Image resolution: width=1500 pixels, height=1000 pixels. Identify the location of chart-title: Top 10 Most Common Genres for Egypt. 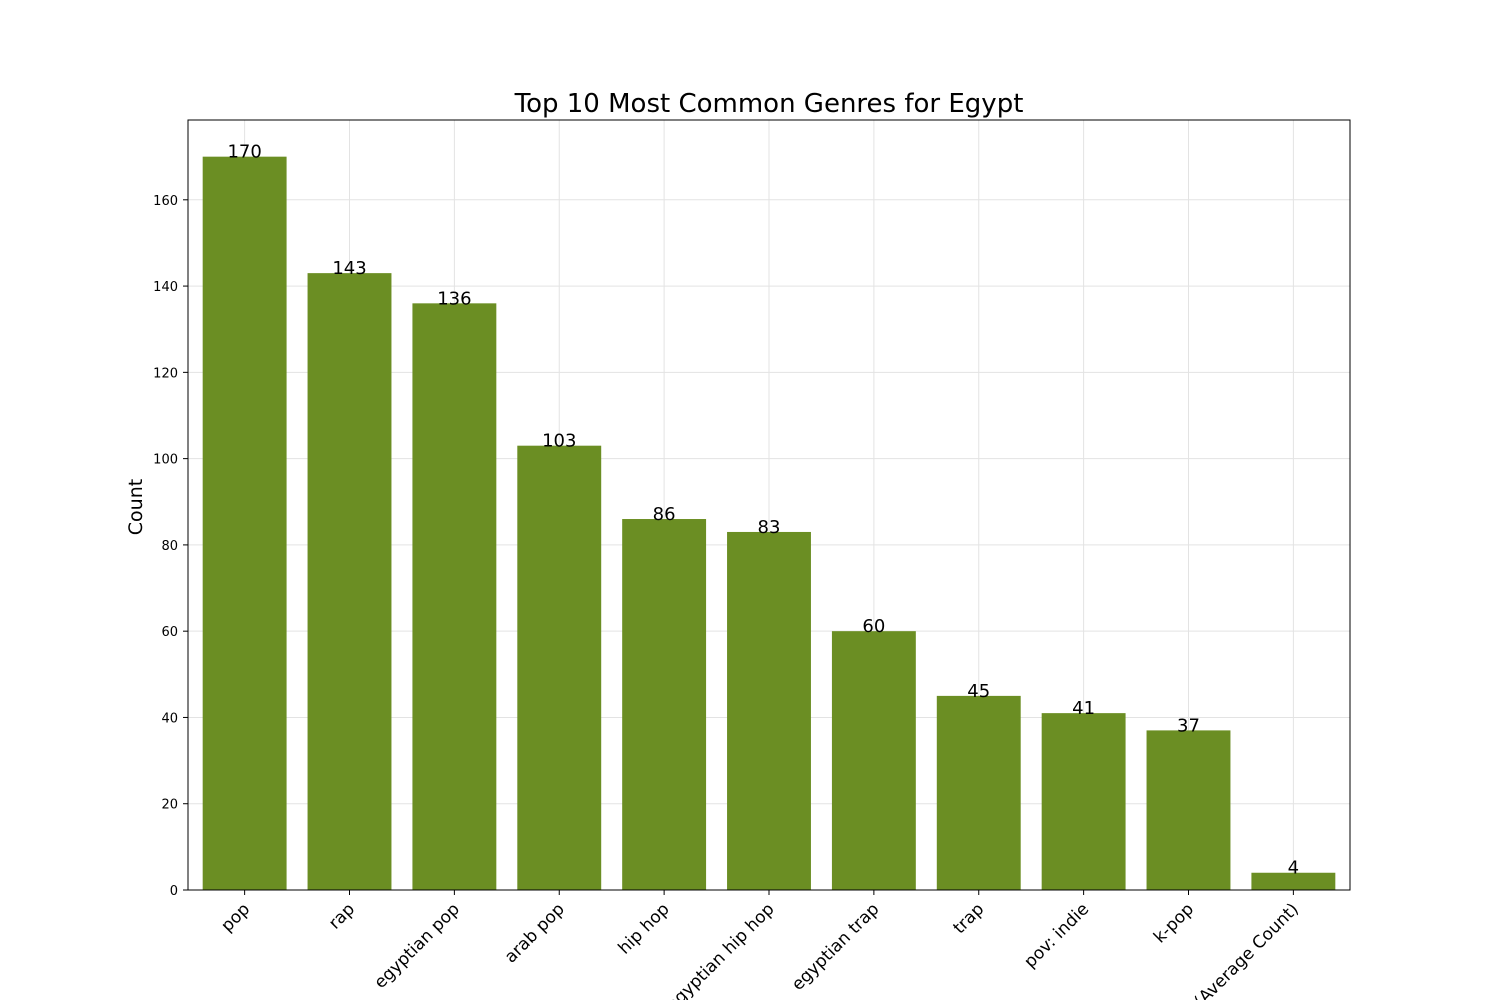
(769, 104).